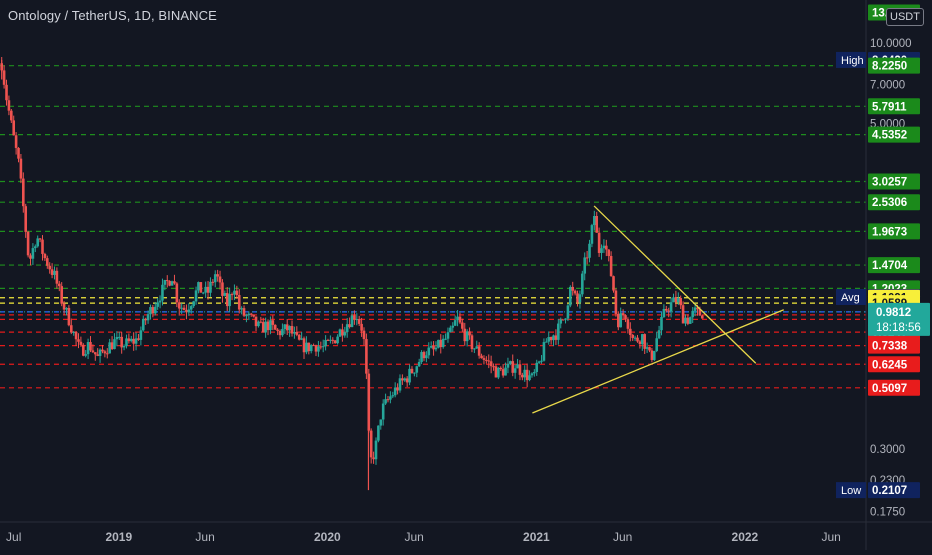 The height and width of the screenshot is (555, 932). What do you see at coordinates (890, 266) in the screenshot?
I see `price-label-text: 1.4704` at bounding box center [890, 266].